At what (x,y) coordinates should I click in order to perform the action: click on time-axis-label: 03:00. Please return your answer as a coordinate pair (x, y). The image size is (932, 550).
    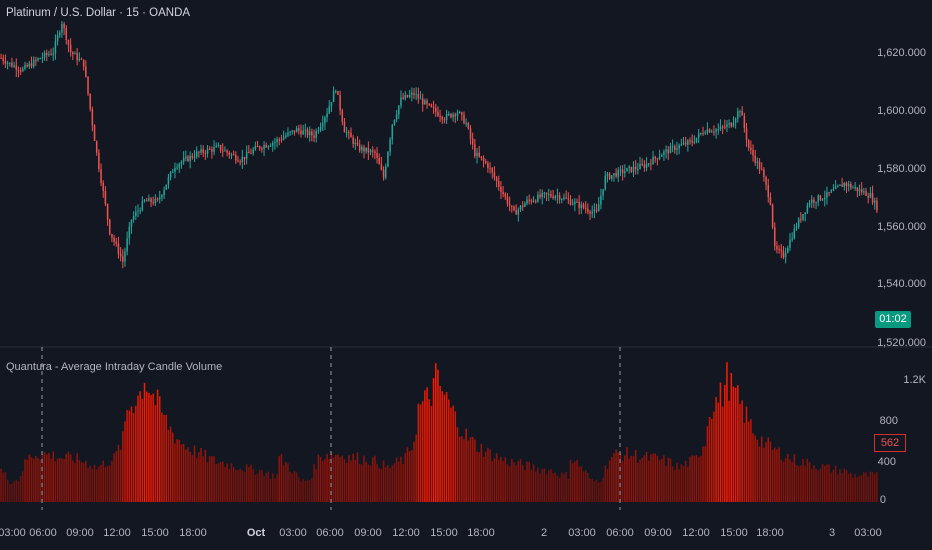
    Looking at the image, I should click on (868, 533).